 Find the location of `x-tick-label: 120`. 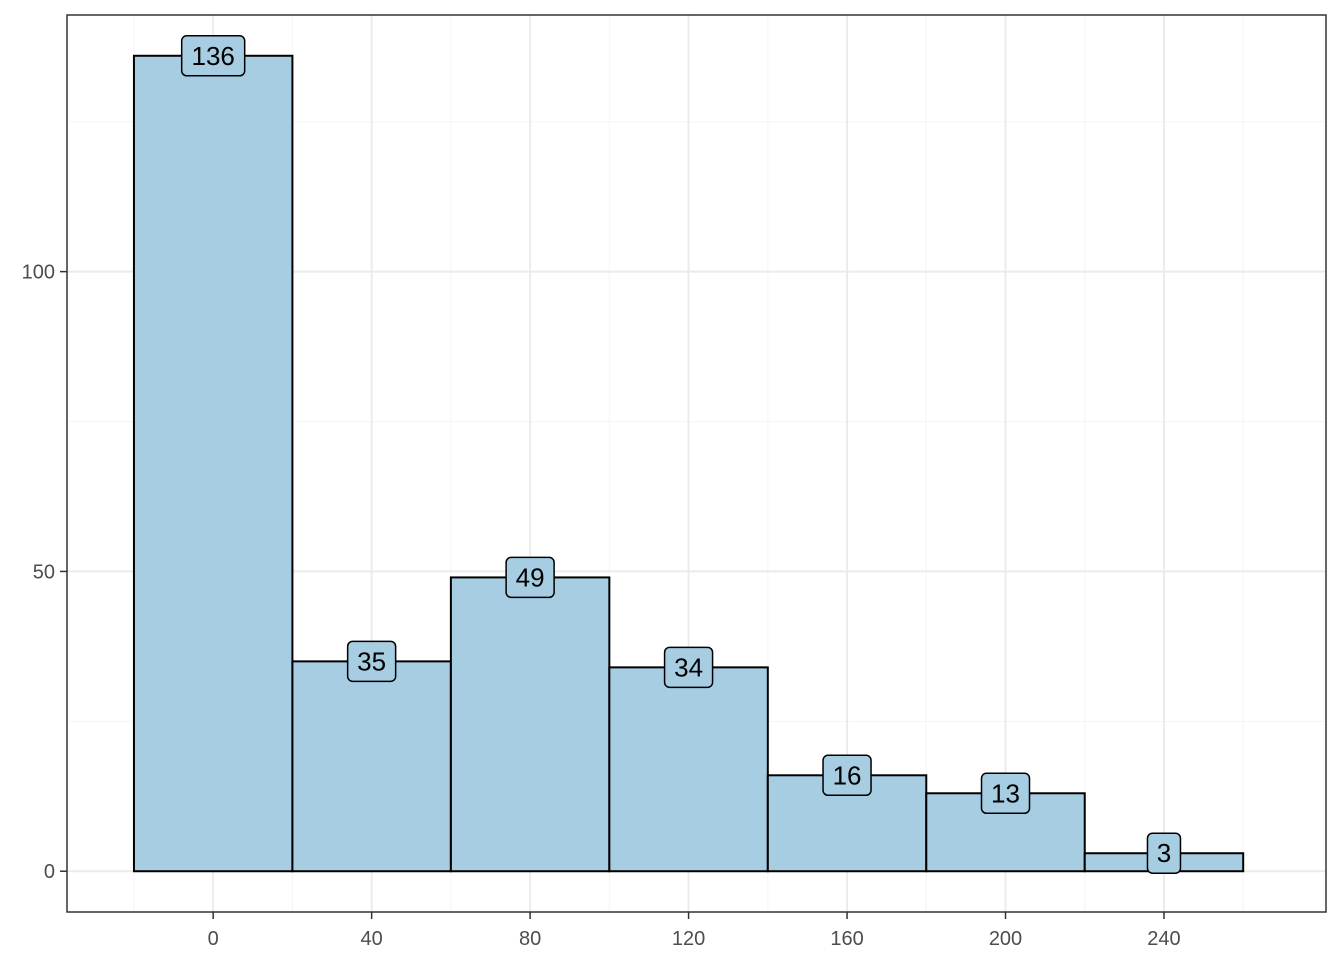

x-tick-label: 120 is located at coordinates (688, 939).